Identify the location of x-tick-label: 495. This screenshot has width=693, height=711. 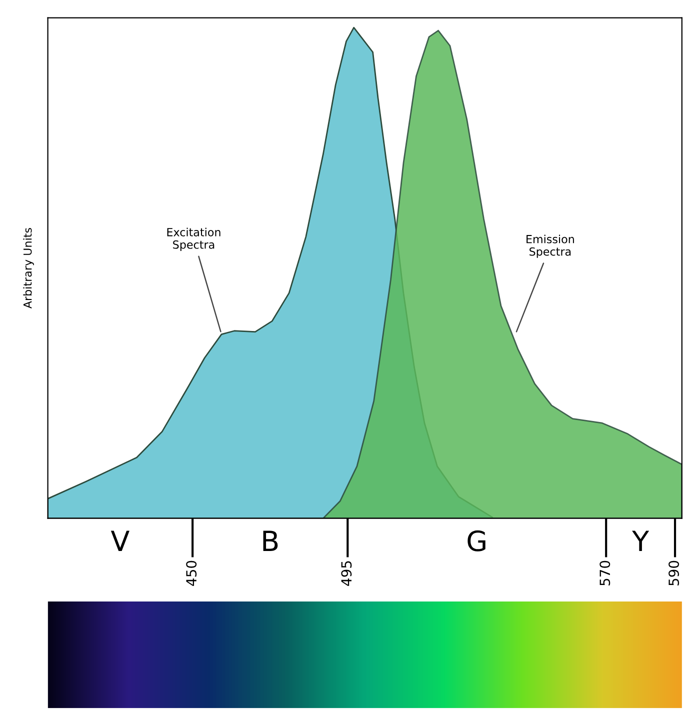
(346, 573).